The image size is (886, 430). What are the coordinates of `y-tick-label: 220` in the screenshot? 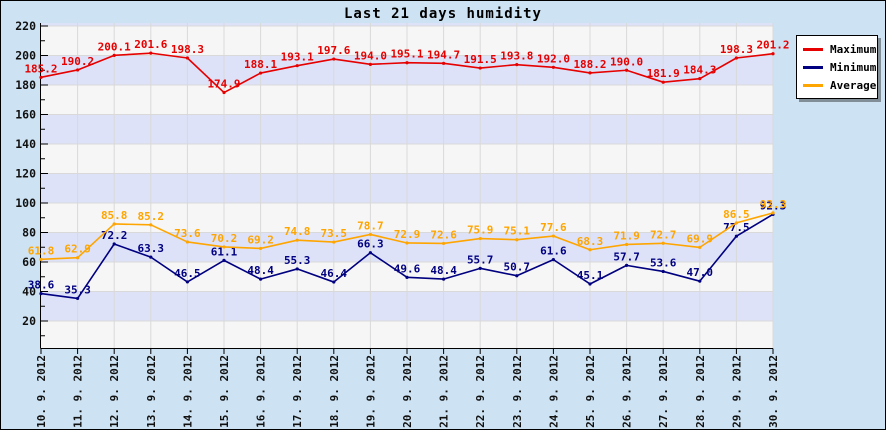 It's located at (25, 26).